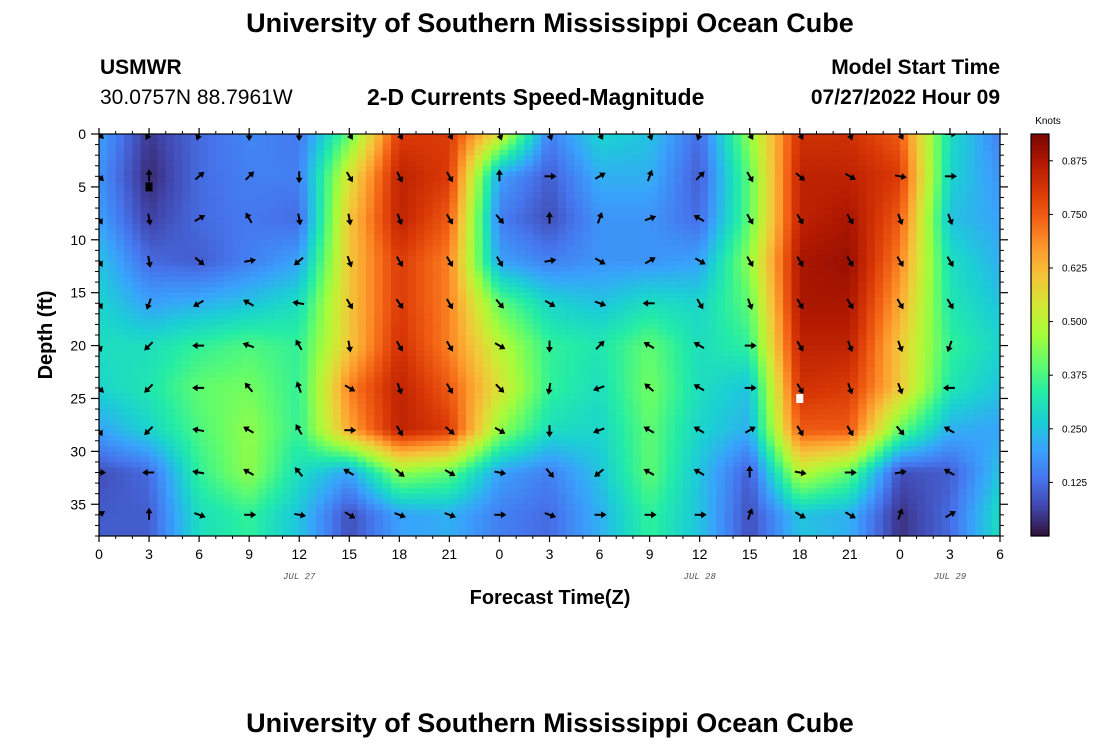  I want to click on model-start-value: 07/27/2022 Hour 09, so click(905, 97).